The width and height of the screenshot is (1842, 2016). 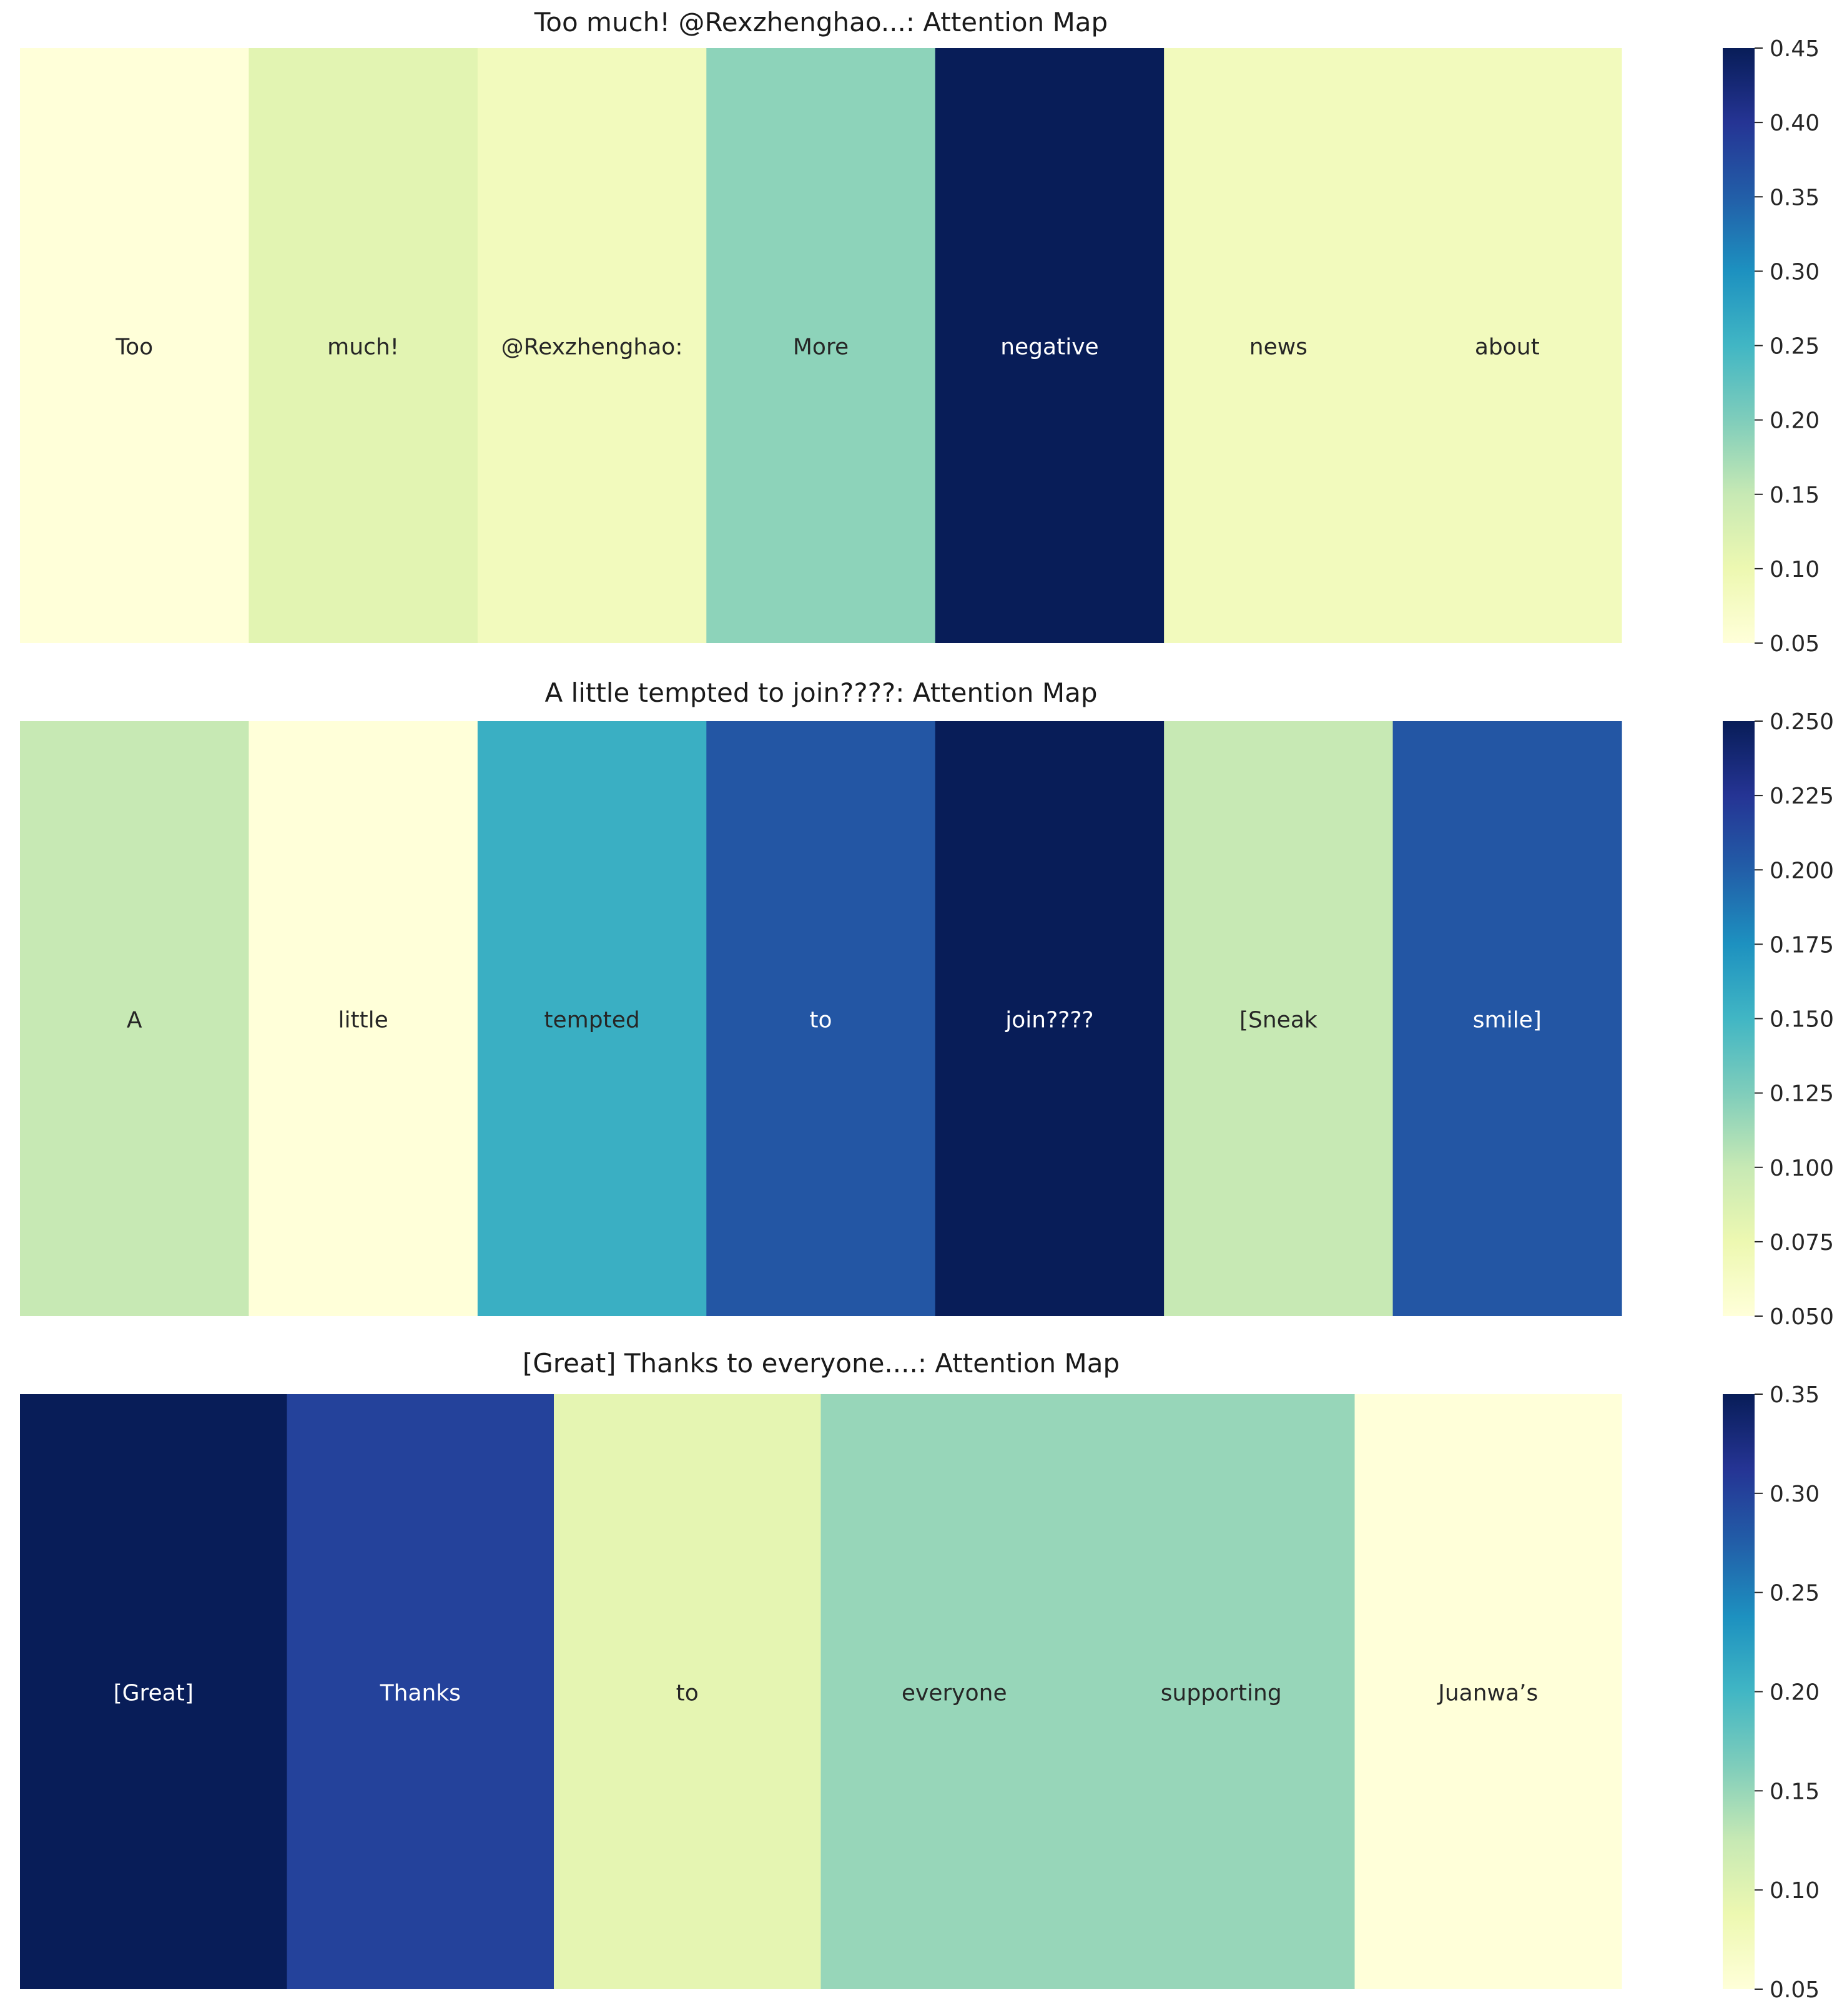 I want to click on token-label: everyone, so click(x=955, y=1693).